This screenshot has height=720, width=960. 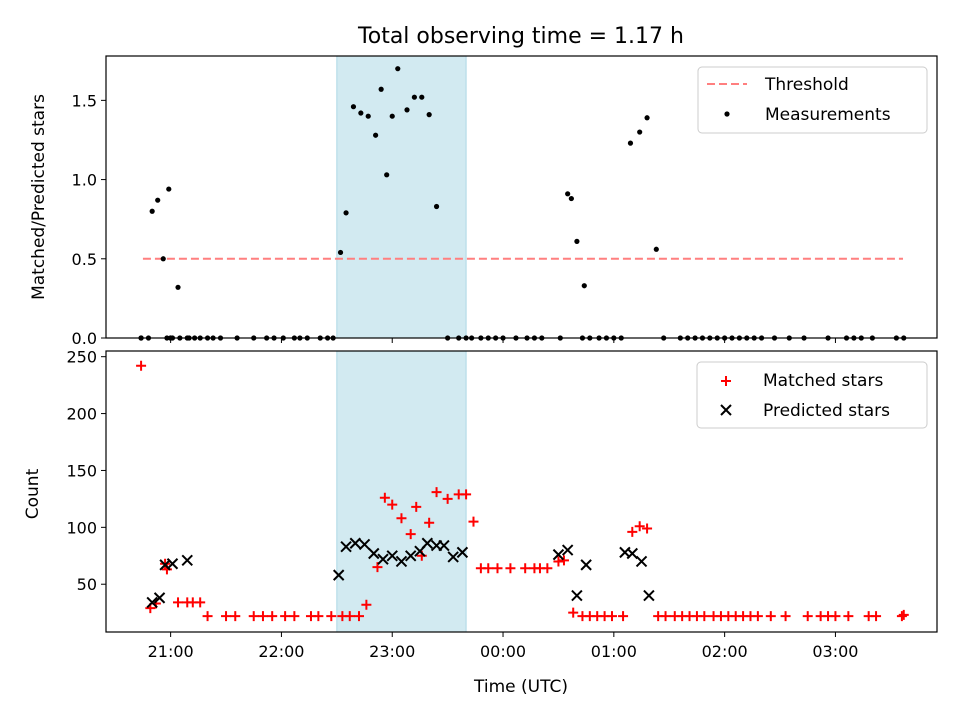 I want to click on y-tick-label: 200, so click(x=81, y=414).